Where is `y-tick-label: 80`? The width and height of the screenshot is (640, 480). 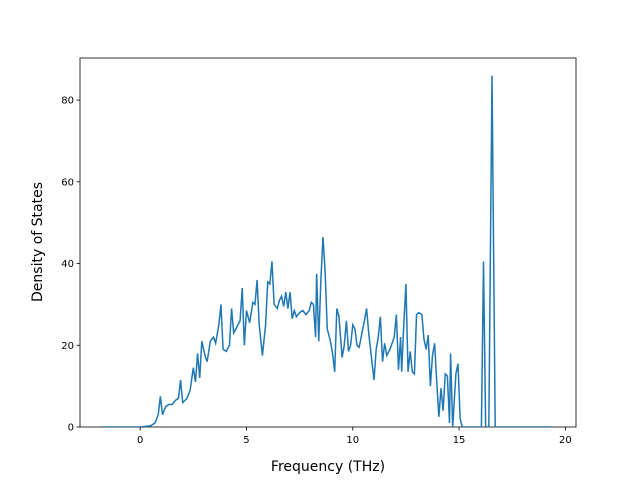 y-tick-label: 80 is located at coordinates (67, 101).